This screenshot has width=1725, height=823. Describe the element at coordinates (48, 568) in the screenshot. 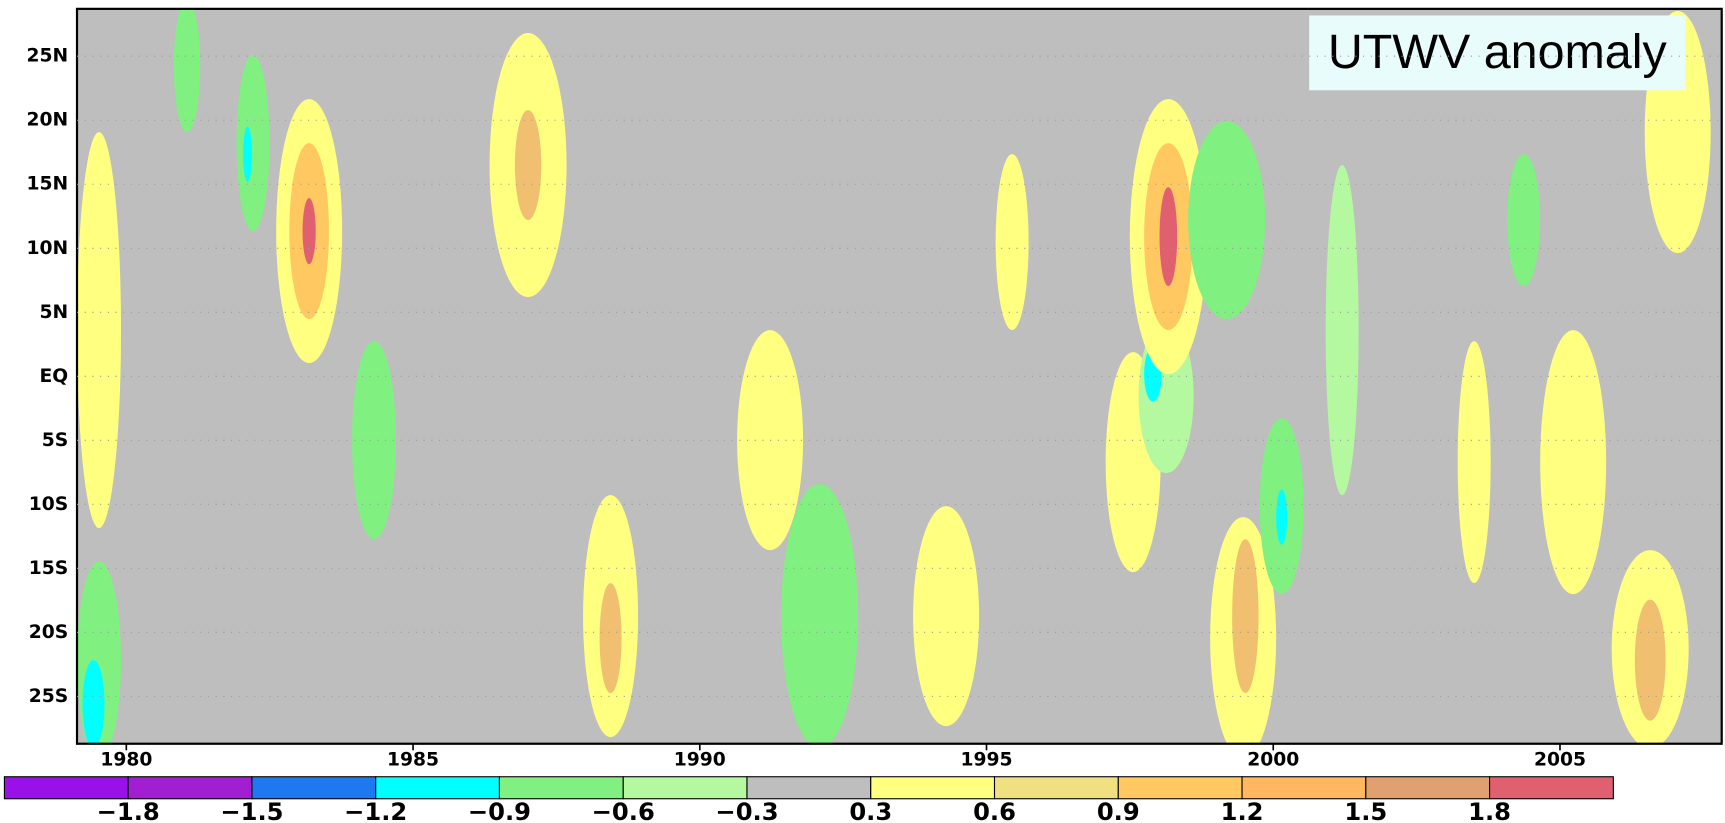

I see `y-tick-label: 15S` at that location.